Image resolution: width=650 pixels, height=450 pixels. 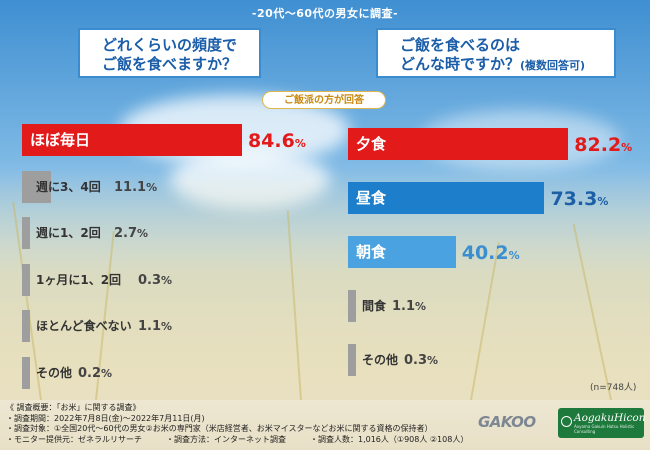 What do you see at coordinates (498, 360) in the screenshot?
I see `bar-row: その他 0.3%` at bounding box center [498, 360].